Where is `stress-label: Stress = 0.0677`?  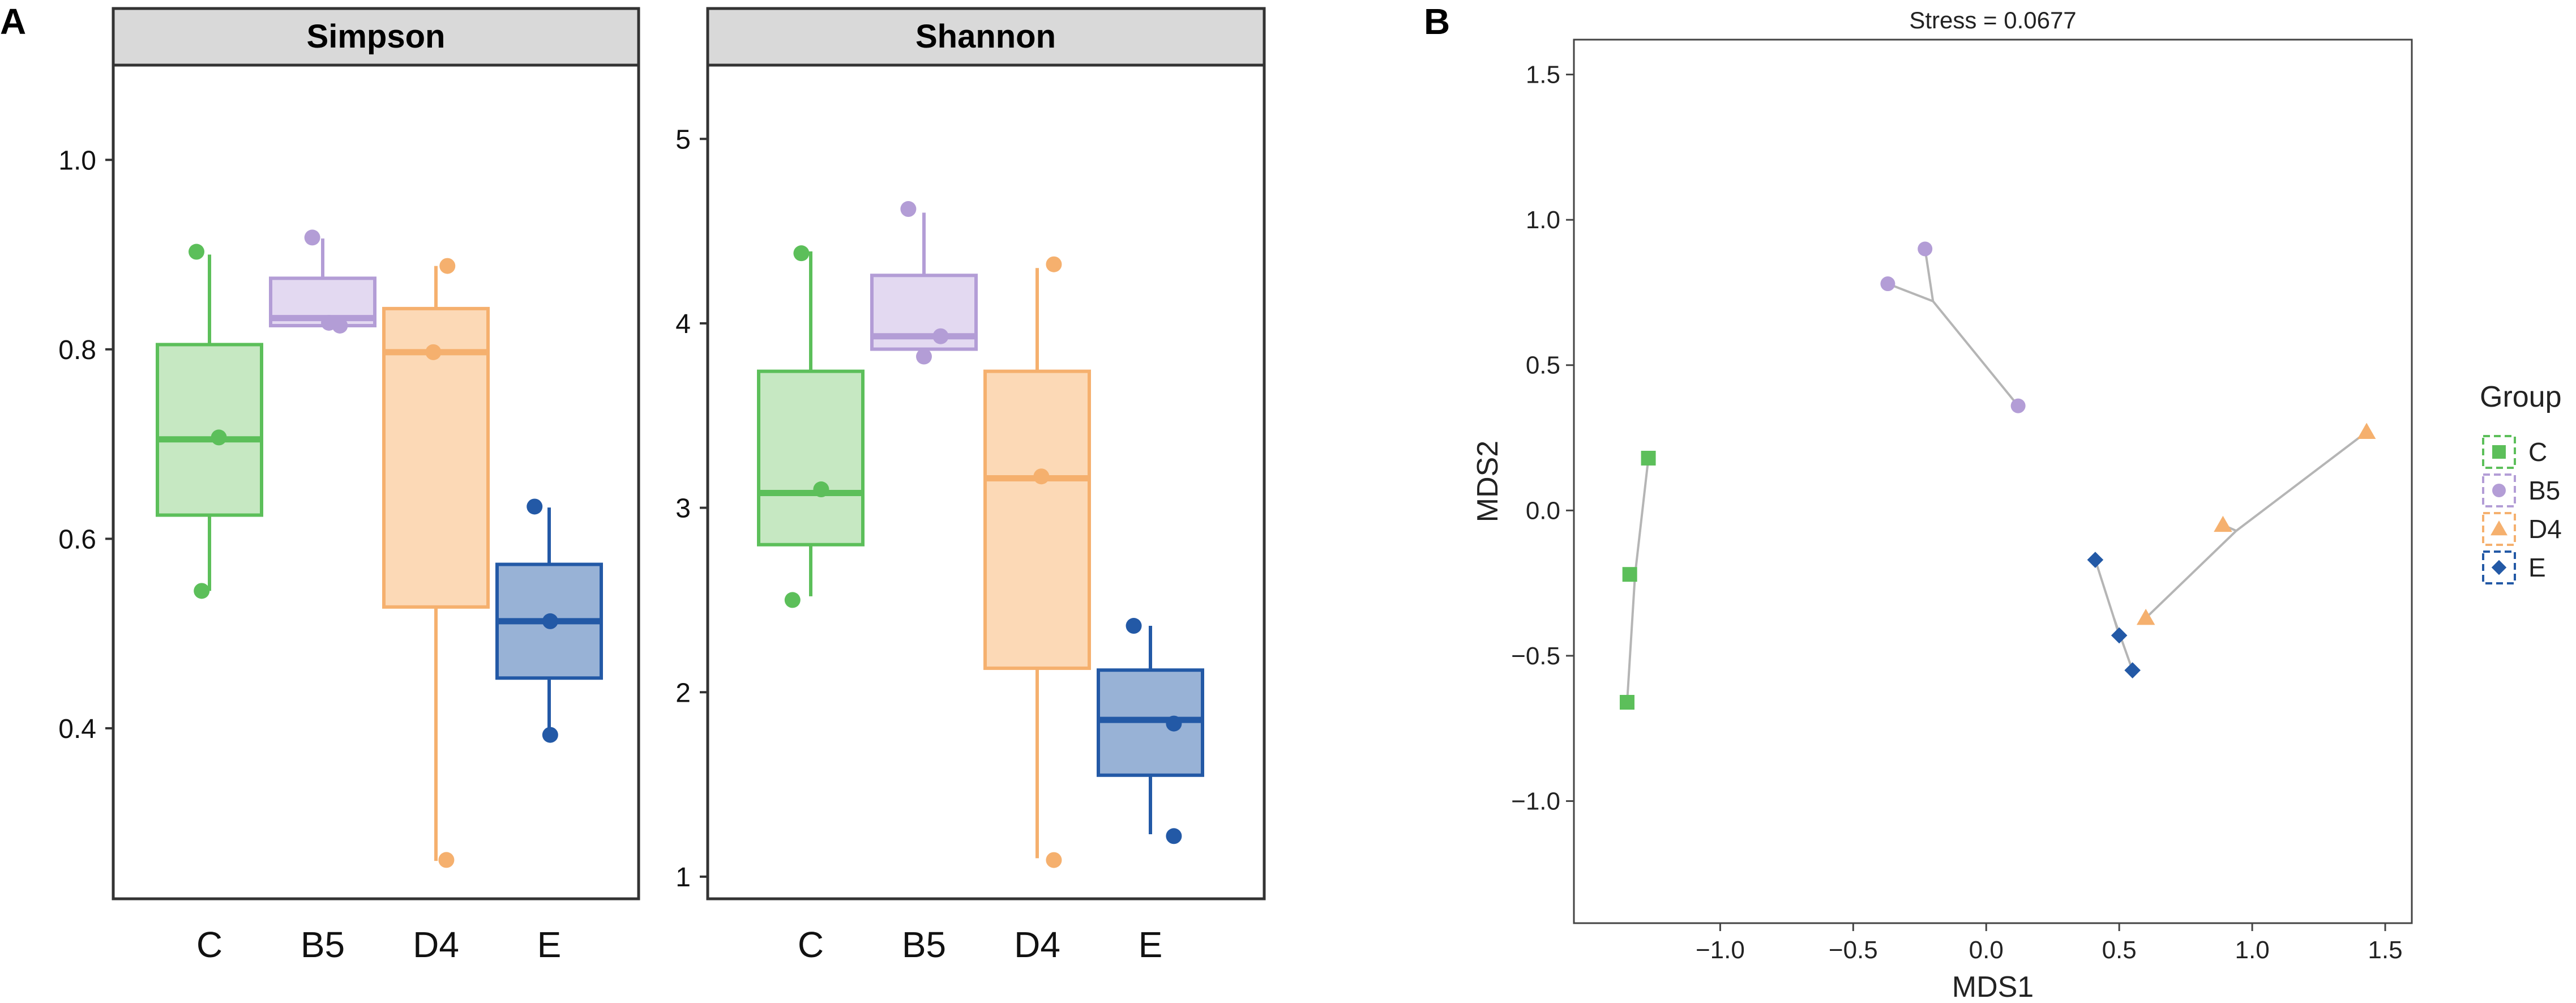 stress-label: Stress = 0.0677 is located at coordinates (1992, 20).